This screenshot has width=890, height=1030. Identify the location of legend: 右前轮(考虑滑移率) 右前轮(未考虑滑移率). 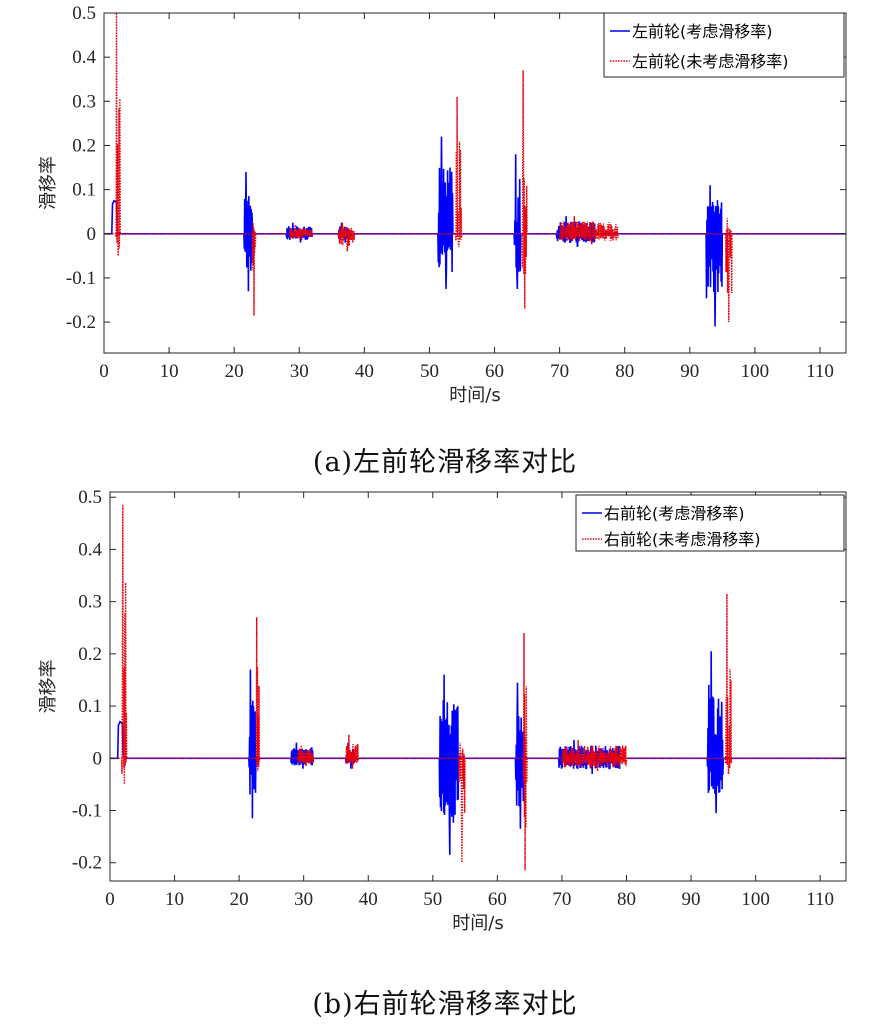
(710, 523).